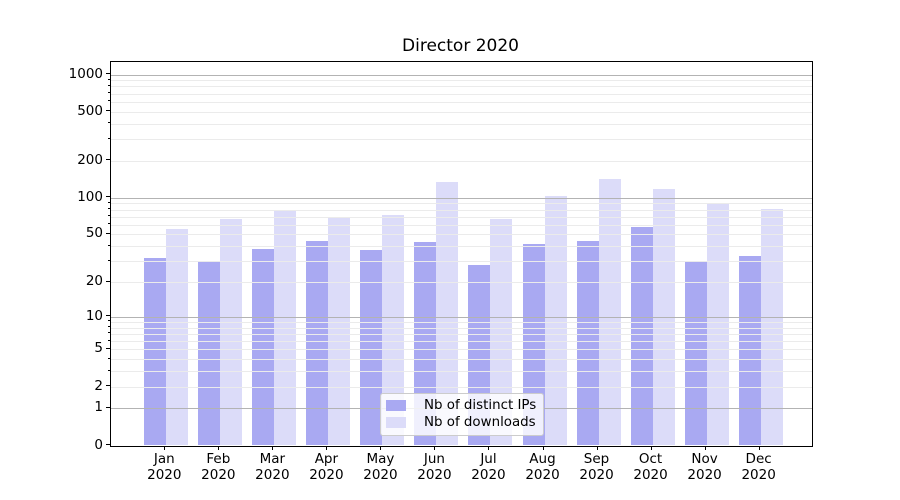 This screenshot has height=500, width=900. What do you see at coordinates (596, 467) in the screenshot?
I see `x-tick-label-sep: Sep 2020` at bounding box center [596, 467].